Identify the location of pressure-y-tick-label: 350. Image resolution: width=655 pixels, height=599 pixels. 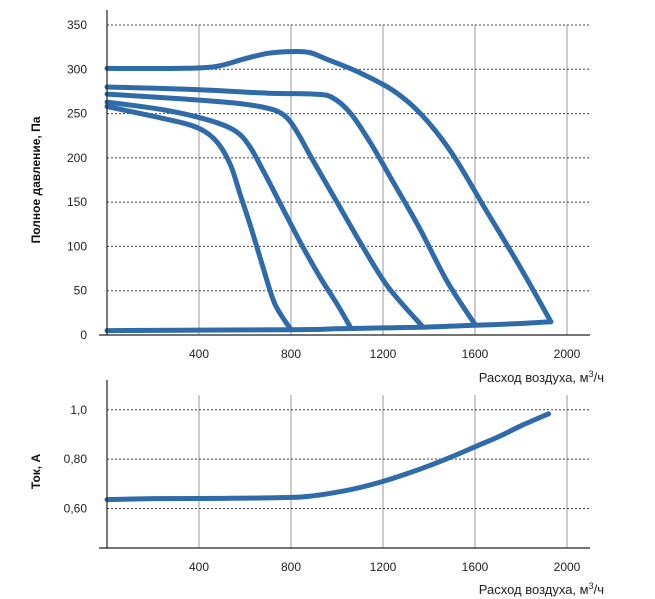
(77, 25).